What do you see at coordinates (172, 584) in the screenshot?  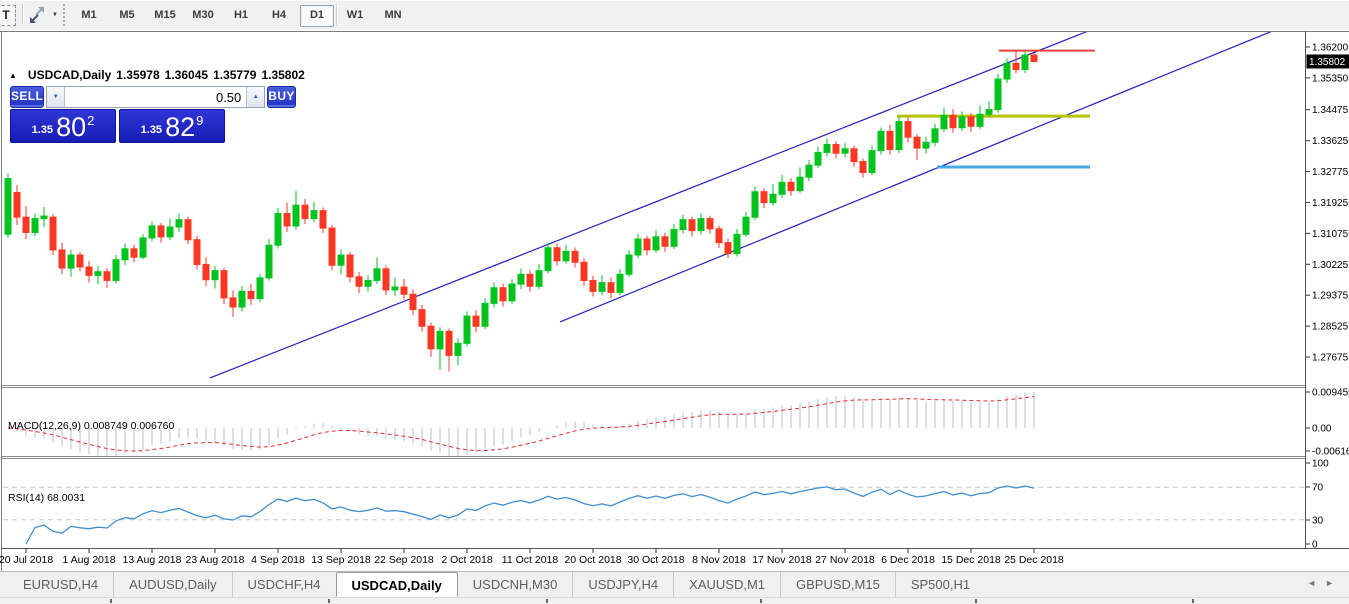 I see `tab-audusd-daily: AUDUSD,Daily` at bounding box center [172, 584].